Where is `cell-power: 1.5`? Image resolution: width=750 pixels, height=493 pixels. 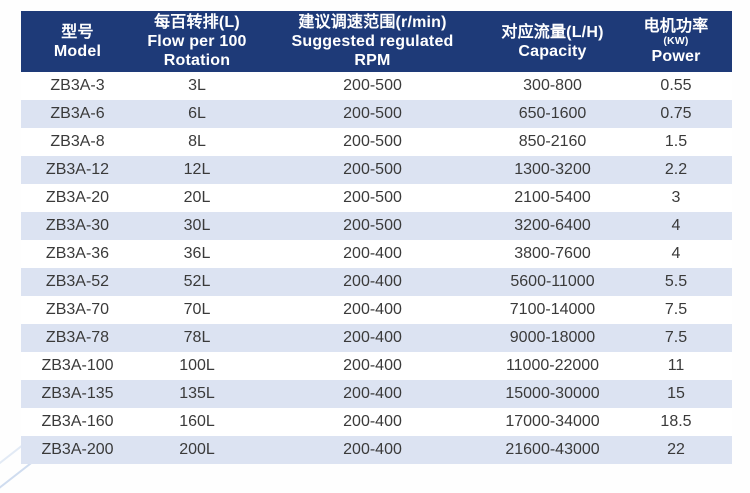
cell-power: 1.5 is located at coordinates (676, 142).